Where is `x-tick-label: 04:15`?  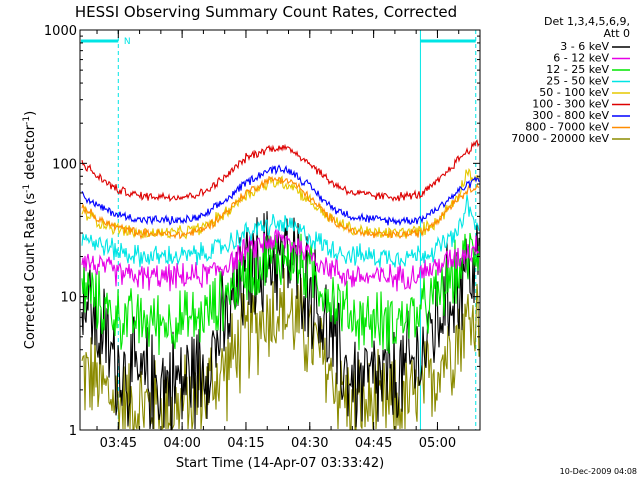
x-tick-label: 04:15 is located at coordinates (245, 443).